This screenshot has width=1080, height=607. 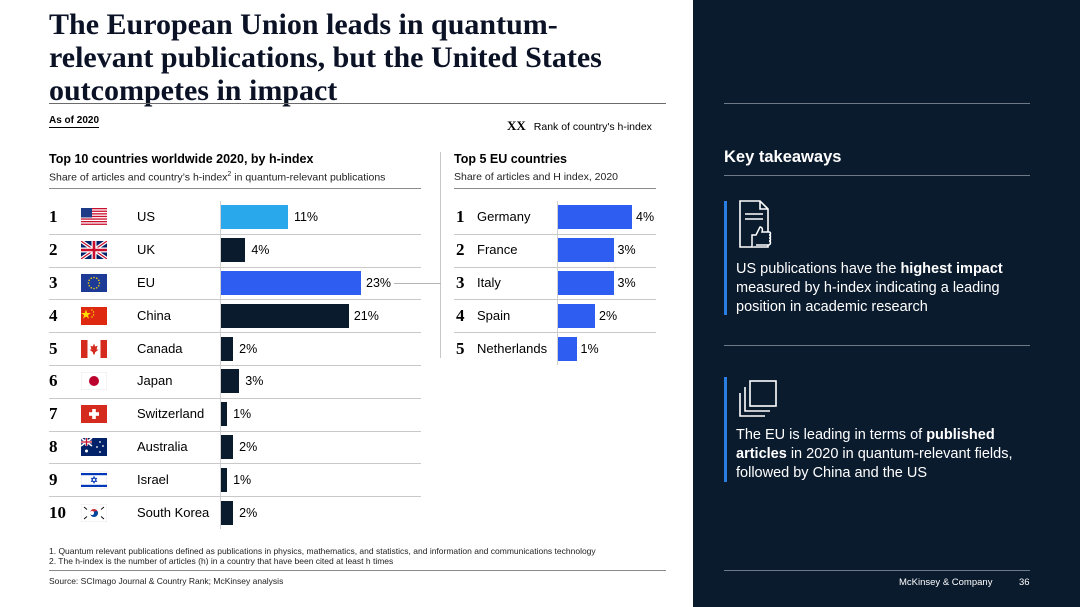 What do you see at coordinates (173, 512) in the screenshot?
I see `country-south-korea: South Korea` at bounding box center [173, 512].